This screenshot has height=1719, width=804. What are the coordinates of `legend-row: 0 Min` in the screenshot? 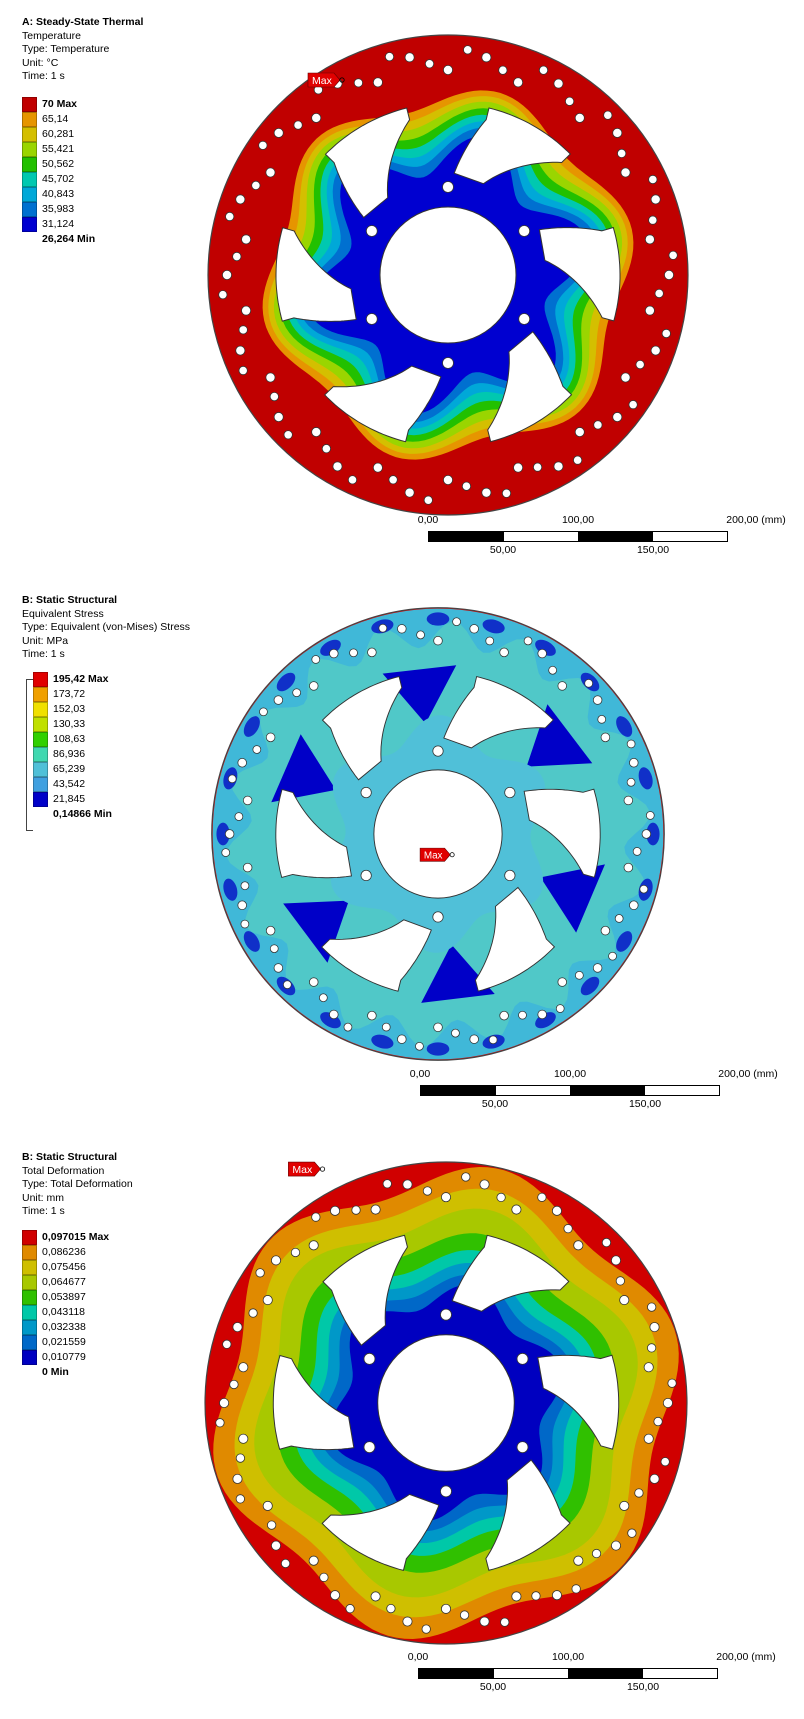 It's located at (65, 1372).